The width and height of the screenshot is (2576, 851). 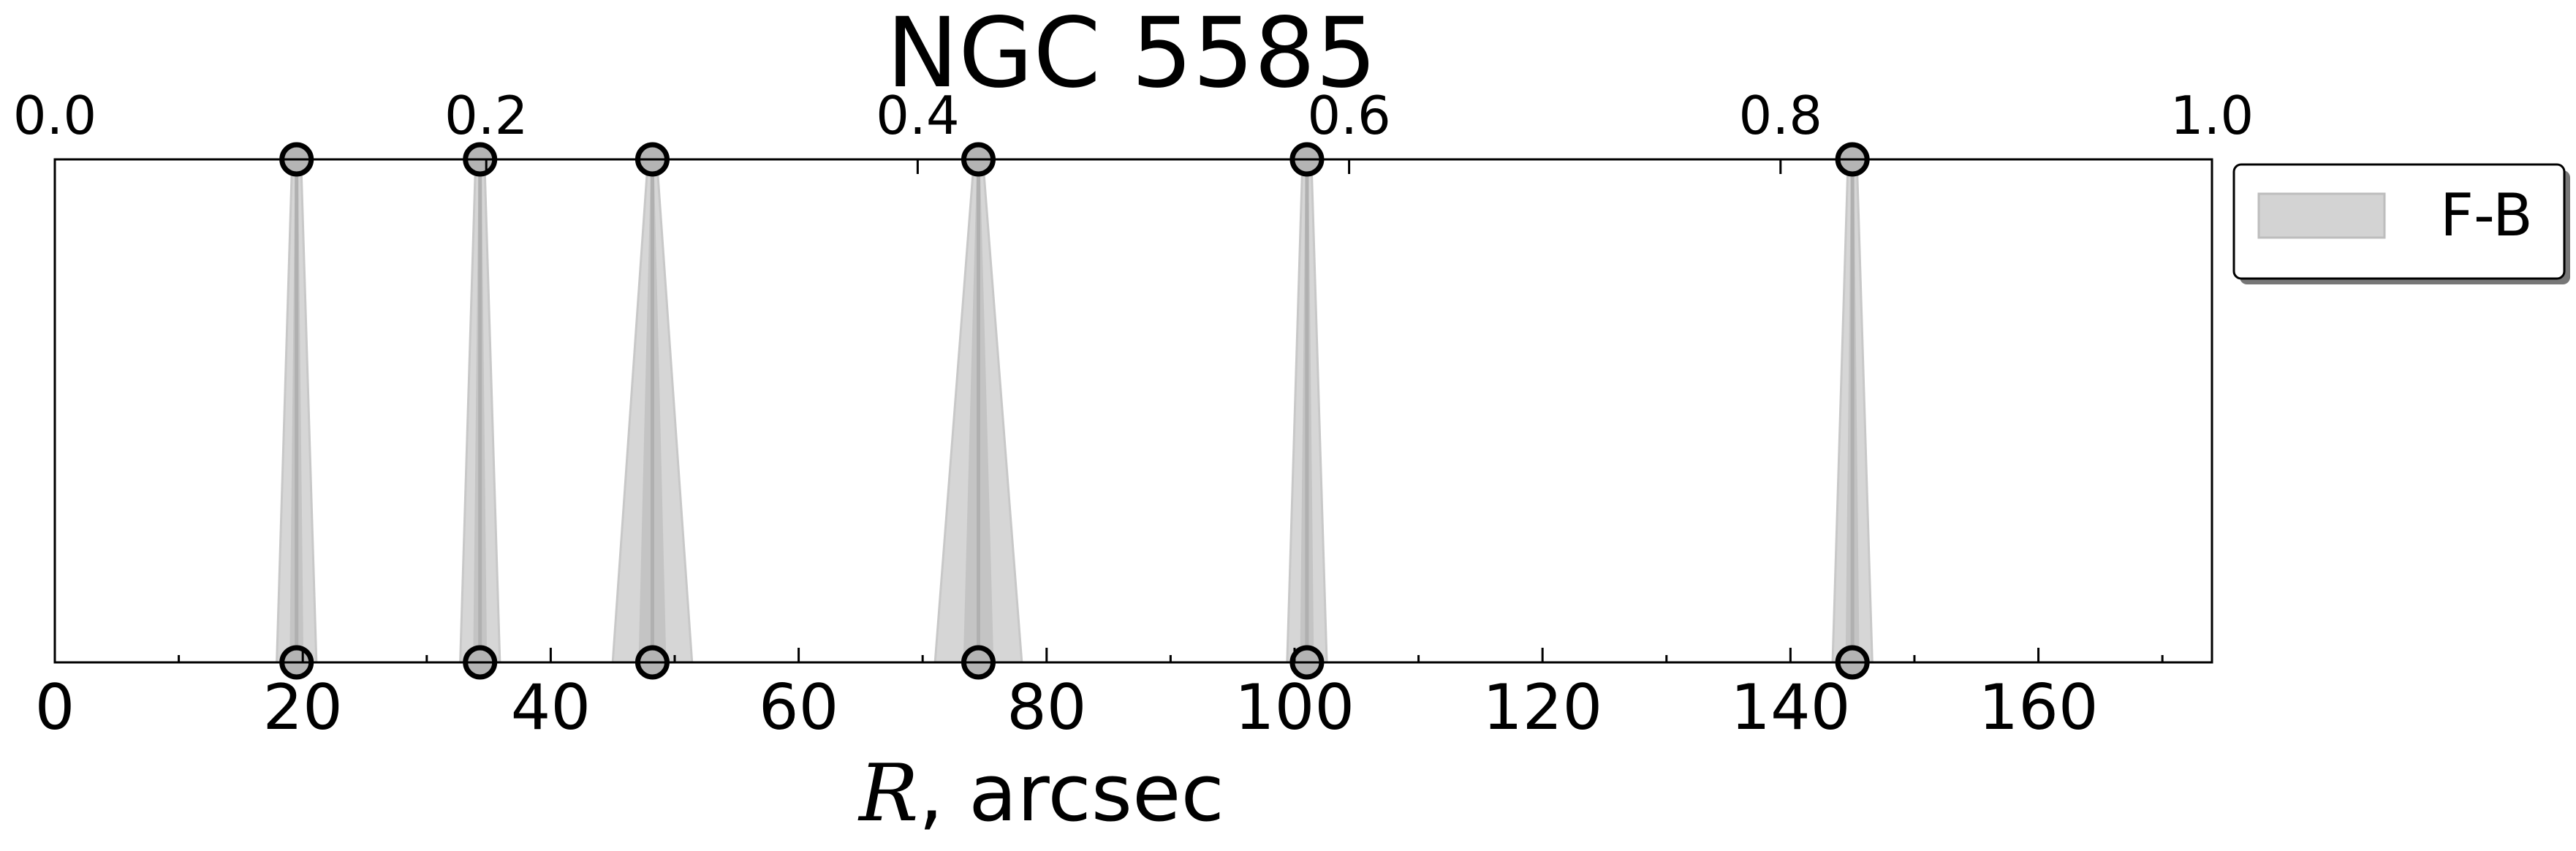 I want to click on x-axis-label-symbol: R, so click(x=887, y=793).